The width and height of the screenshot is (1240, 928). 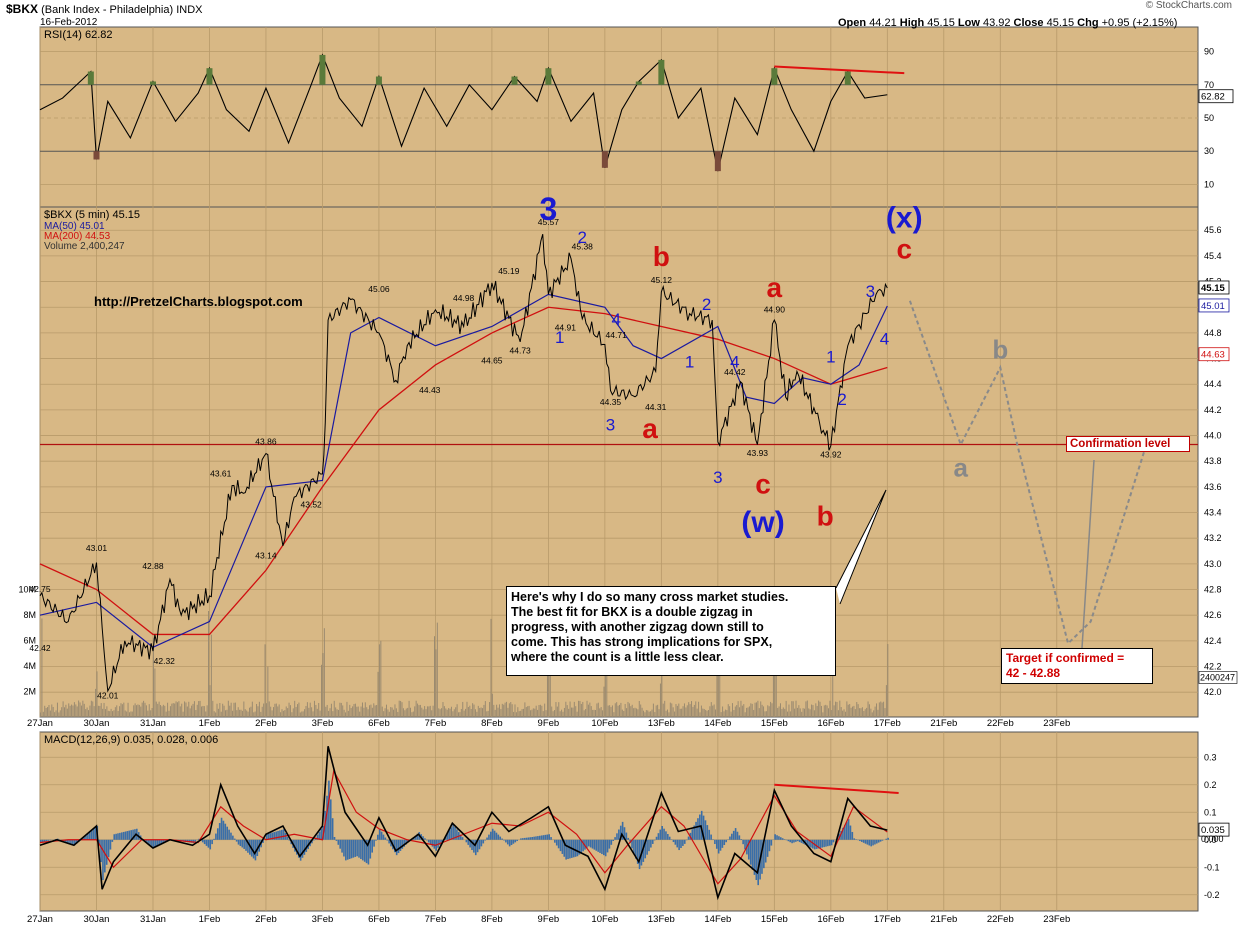 I want to click on chart-date: 16-Feb-2012, so click(x=69, y=22).